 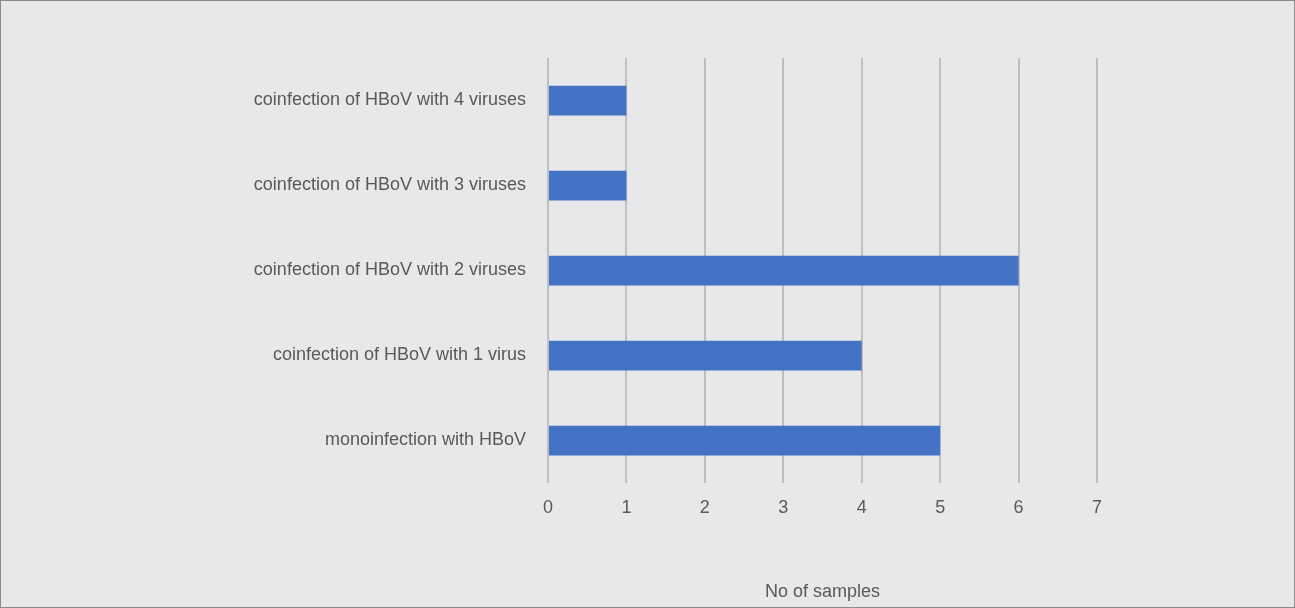 I want to click on y-tick-label: coinfection of HBoV with 2 viruses, so click(x=389, y=269).